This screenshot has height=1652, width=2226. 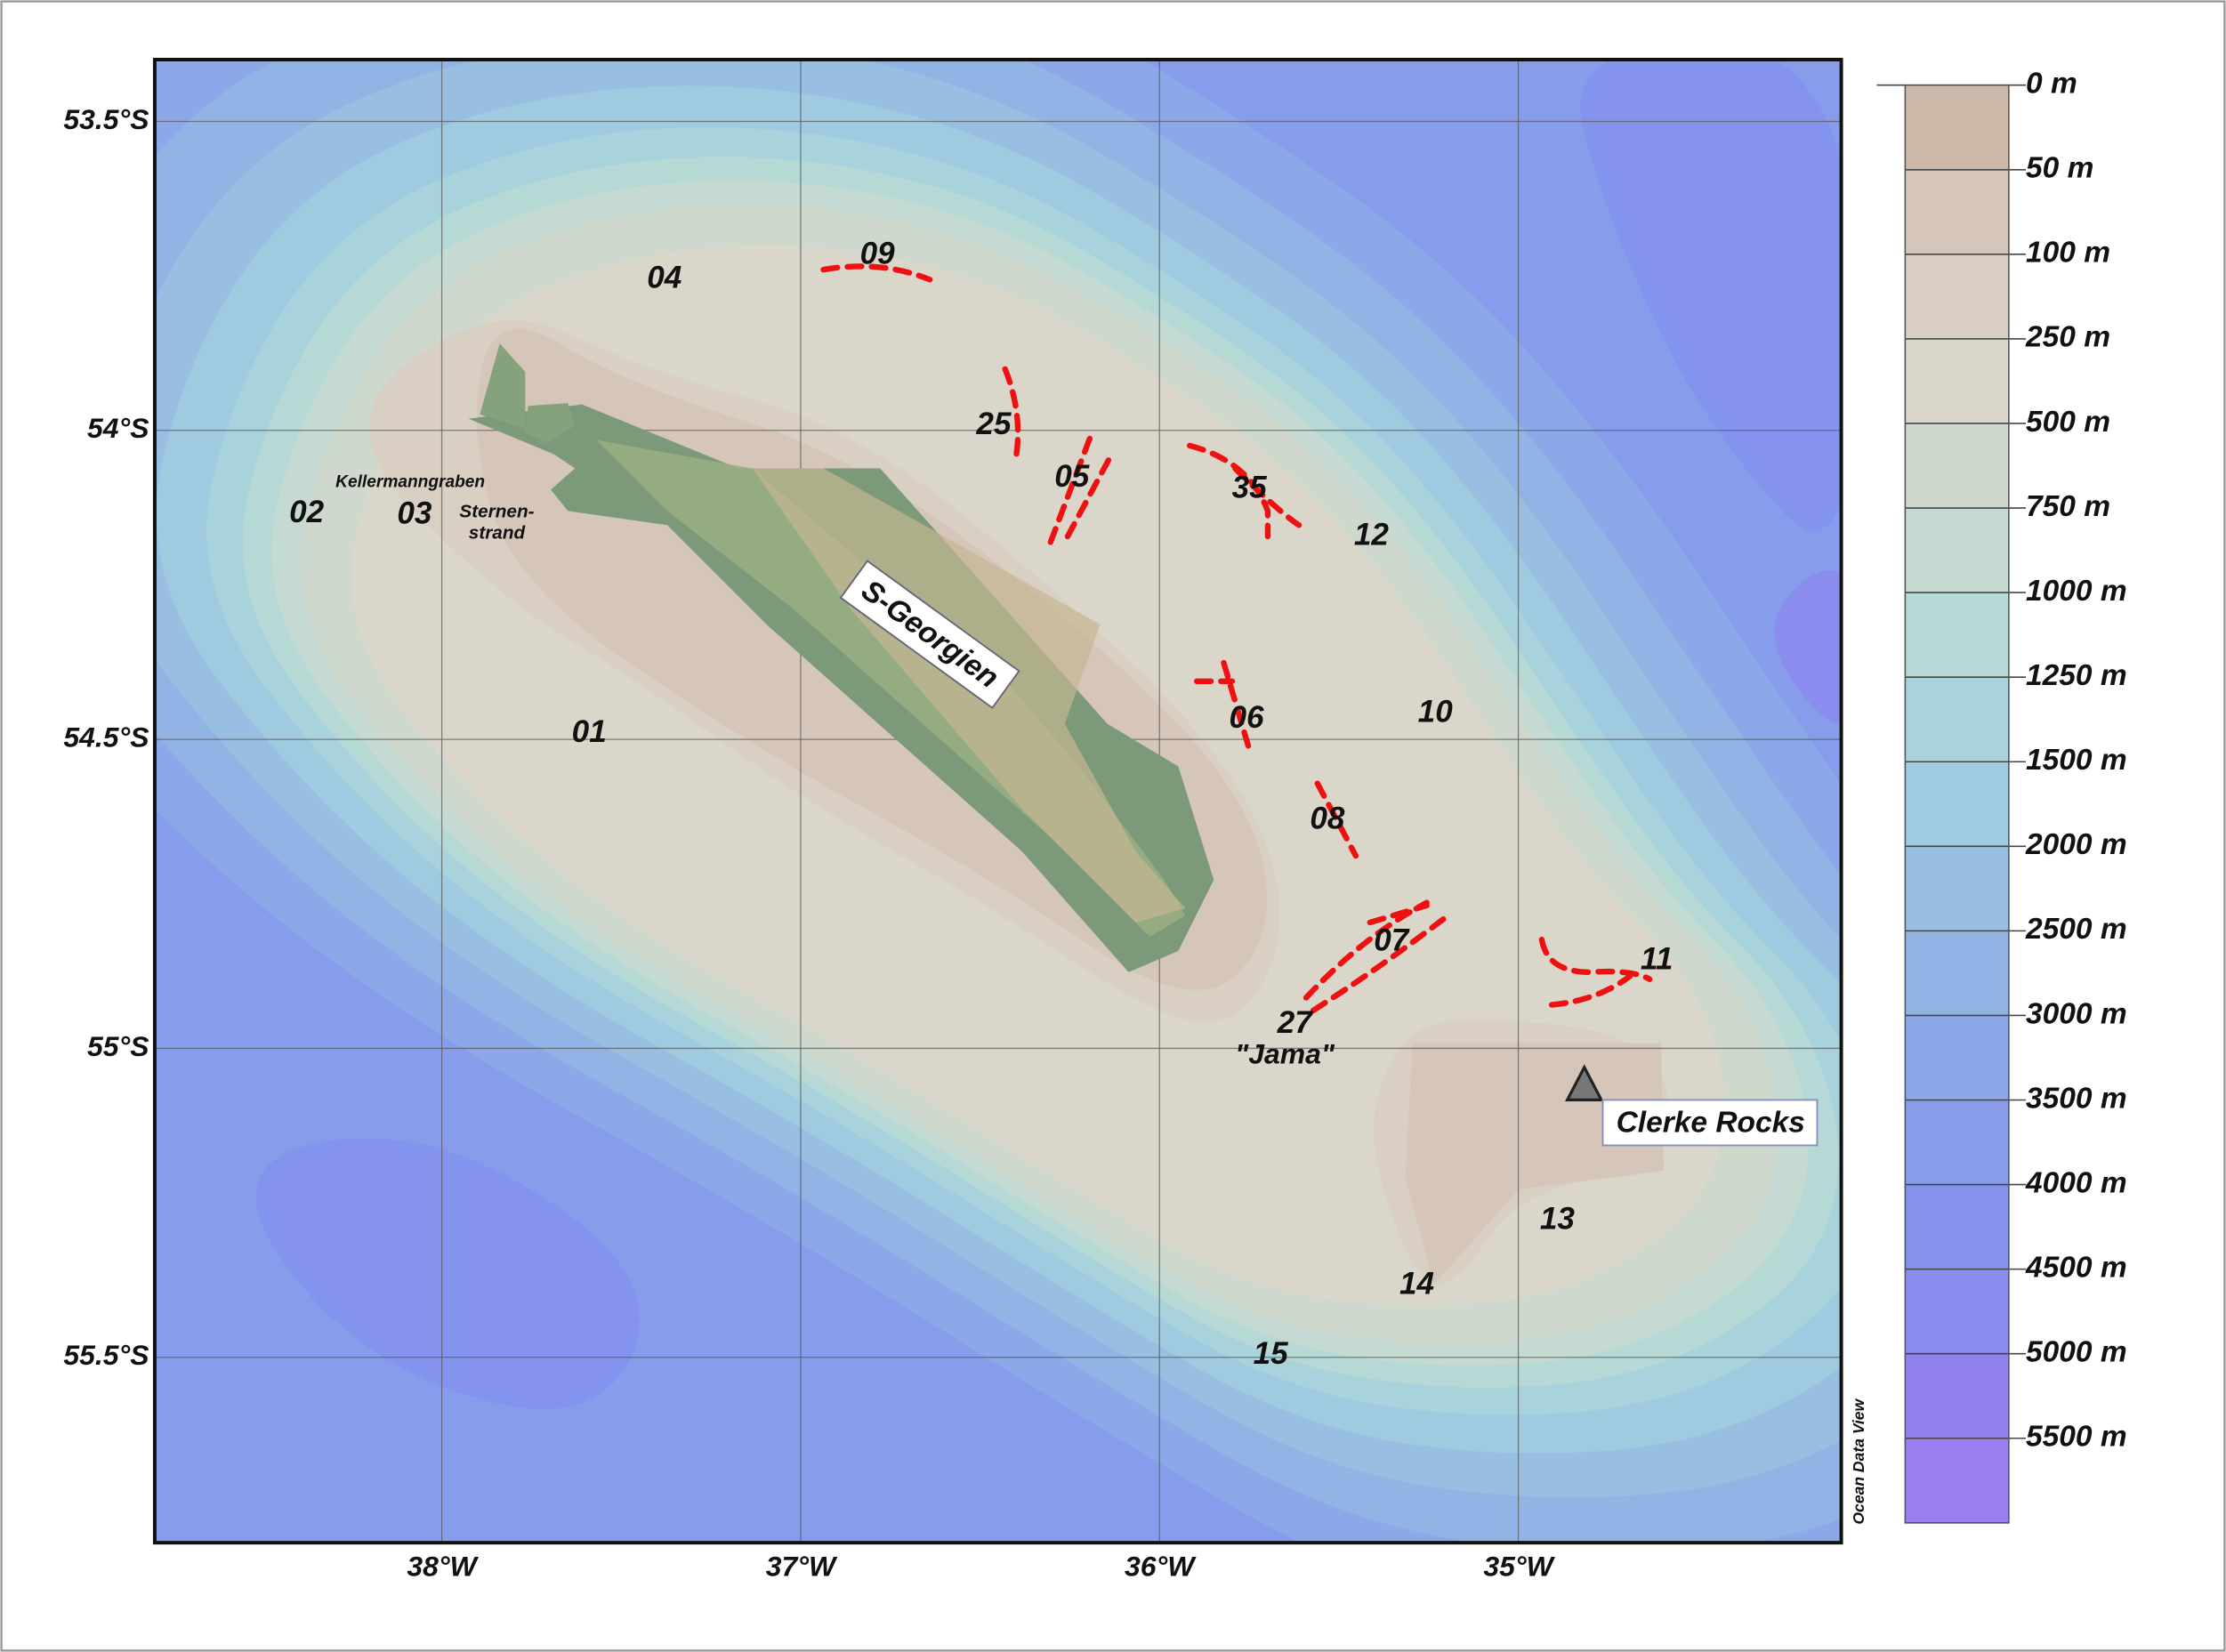 I want to click on place-label: strand, so click(x=498, y=532).